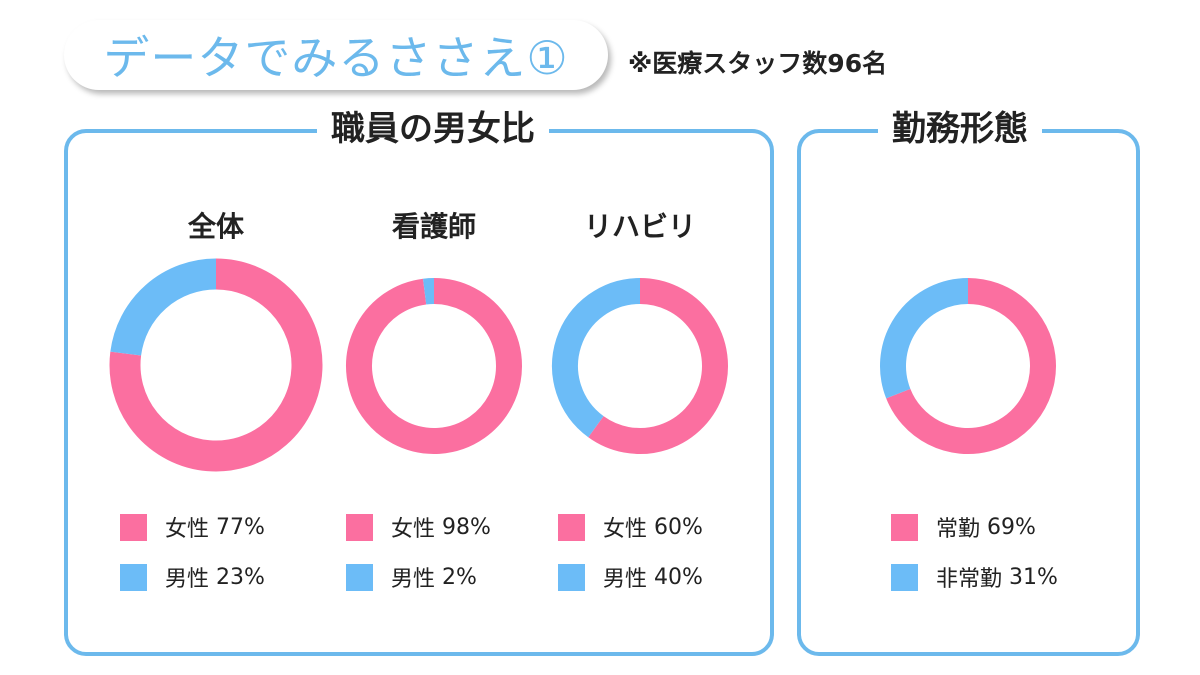 The width and height of the screenshot is (1200, 675). Describe the element at coordinates (904, 527) in the screenshot. I see `legend-swatch-full-time` at that location.